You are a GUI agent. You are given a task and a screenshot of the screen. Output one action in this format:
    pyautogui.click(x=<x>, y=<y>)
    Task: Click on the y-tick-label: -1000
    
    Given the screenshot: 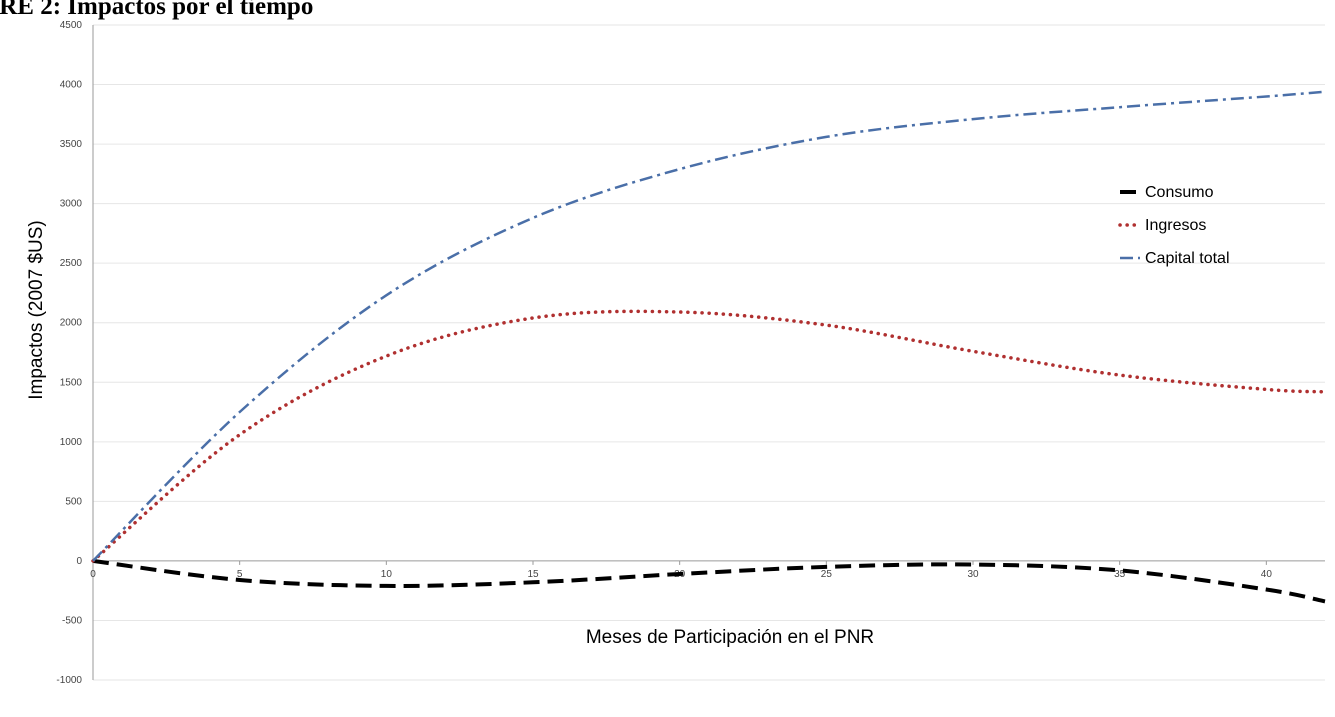 What is the action you would take?
    pyautogui.click(x=69, y=680)
    